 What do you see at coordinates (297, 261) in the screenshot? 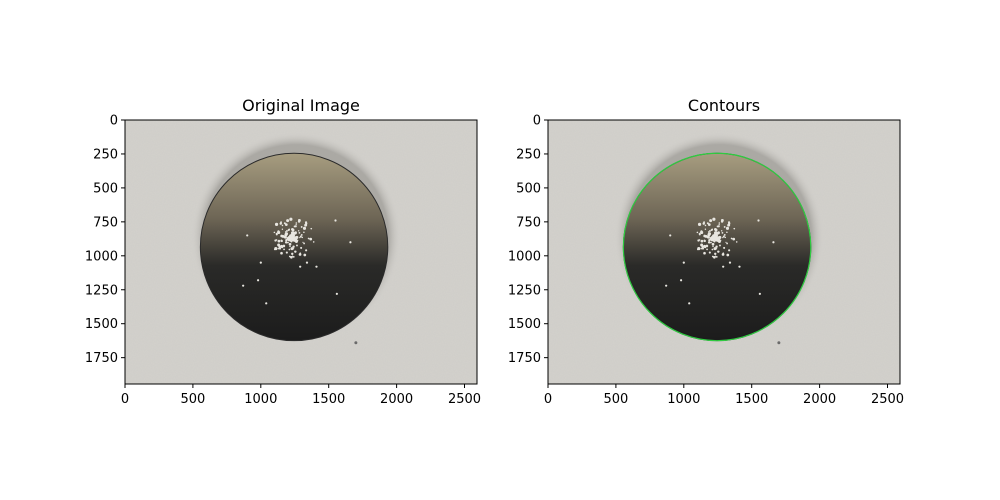
I see `grain-cluster` at bounding box center [297, 261].